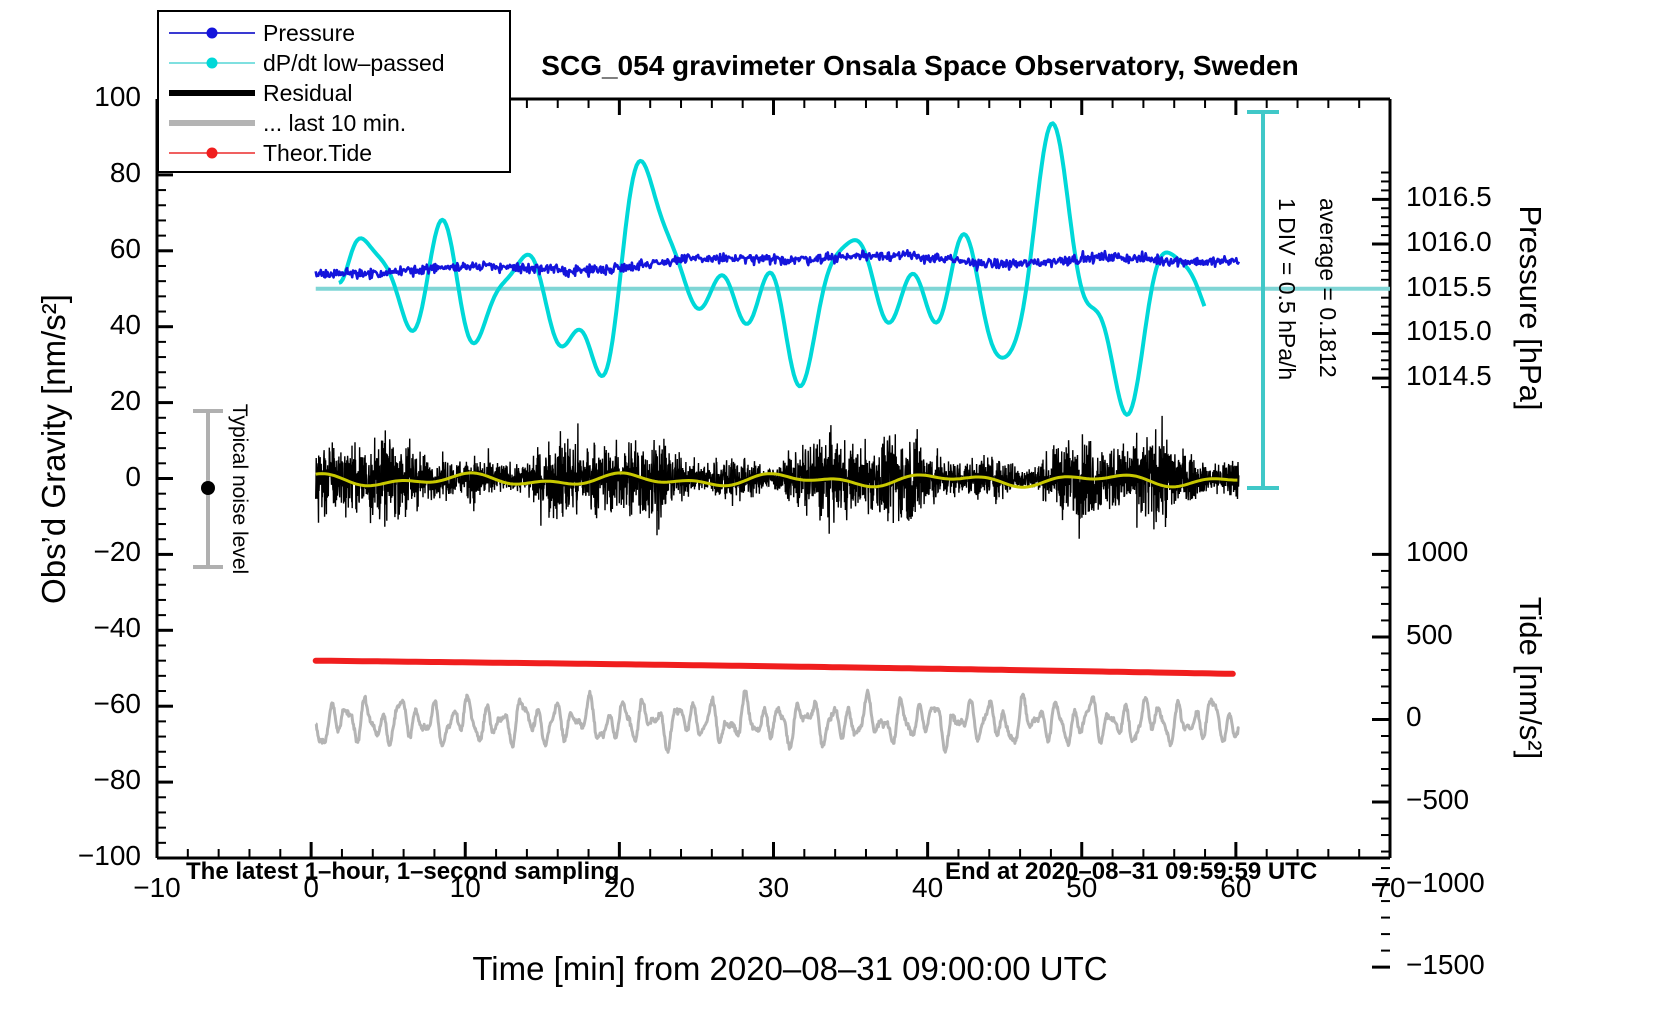 This screenshot has height=1020, width=1660. I want to click on noise-cap-top, so click(208, 411).